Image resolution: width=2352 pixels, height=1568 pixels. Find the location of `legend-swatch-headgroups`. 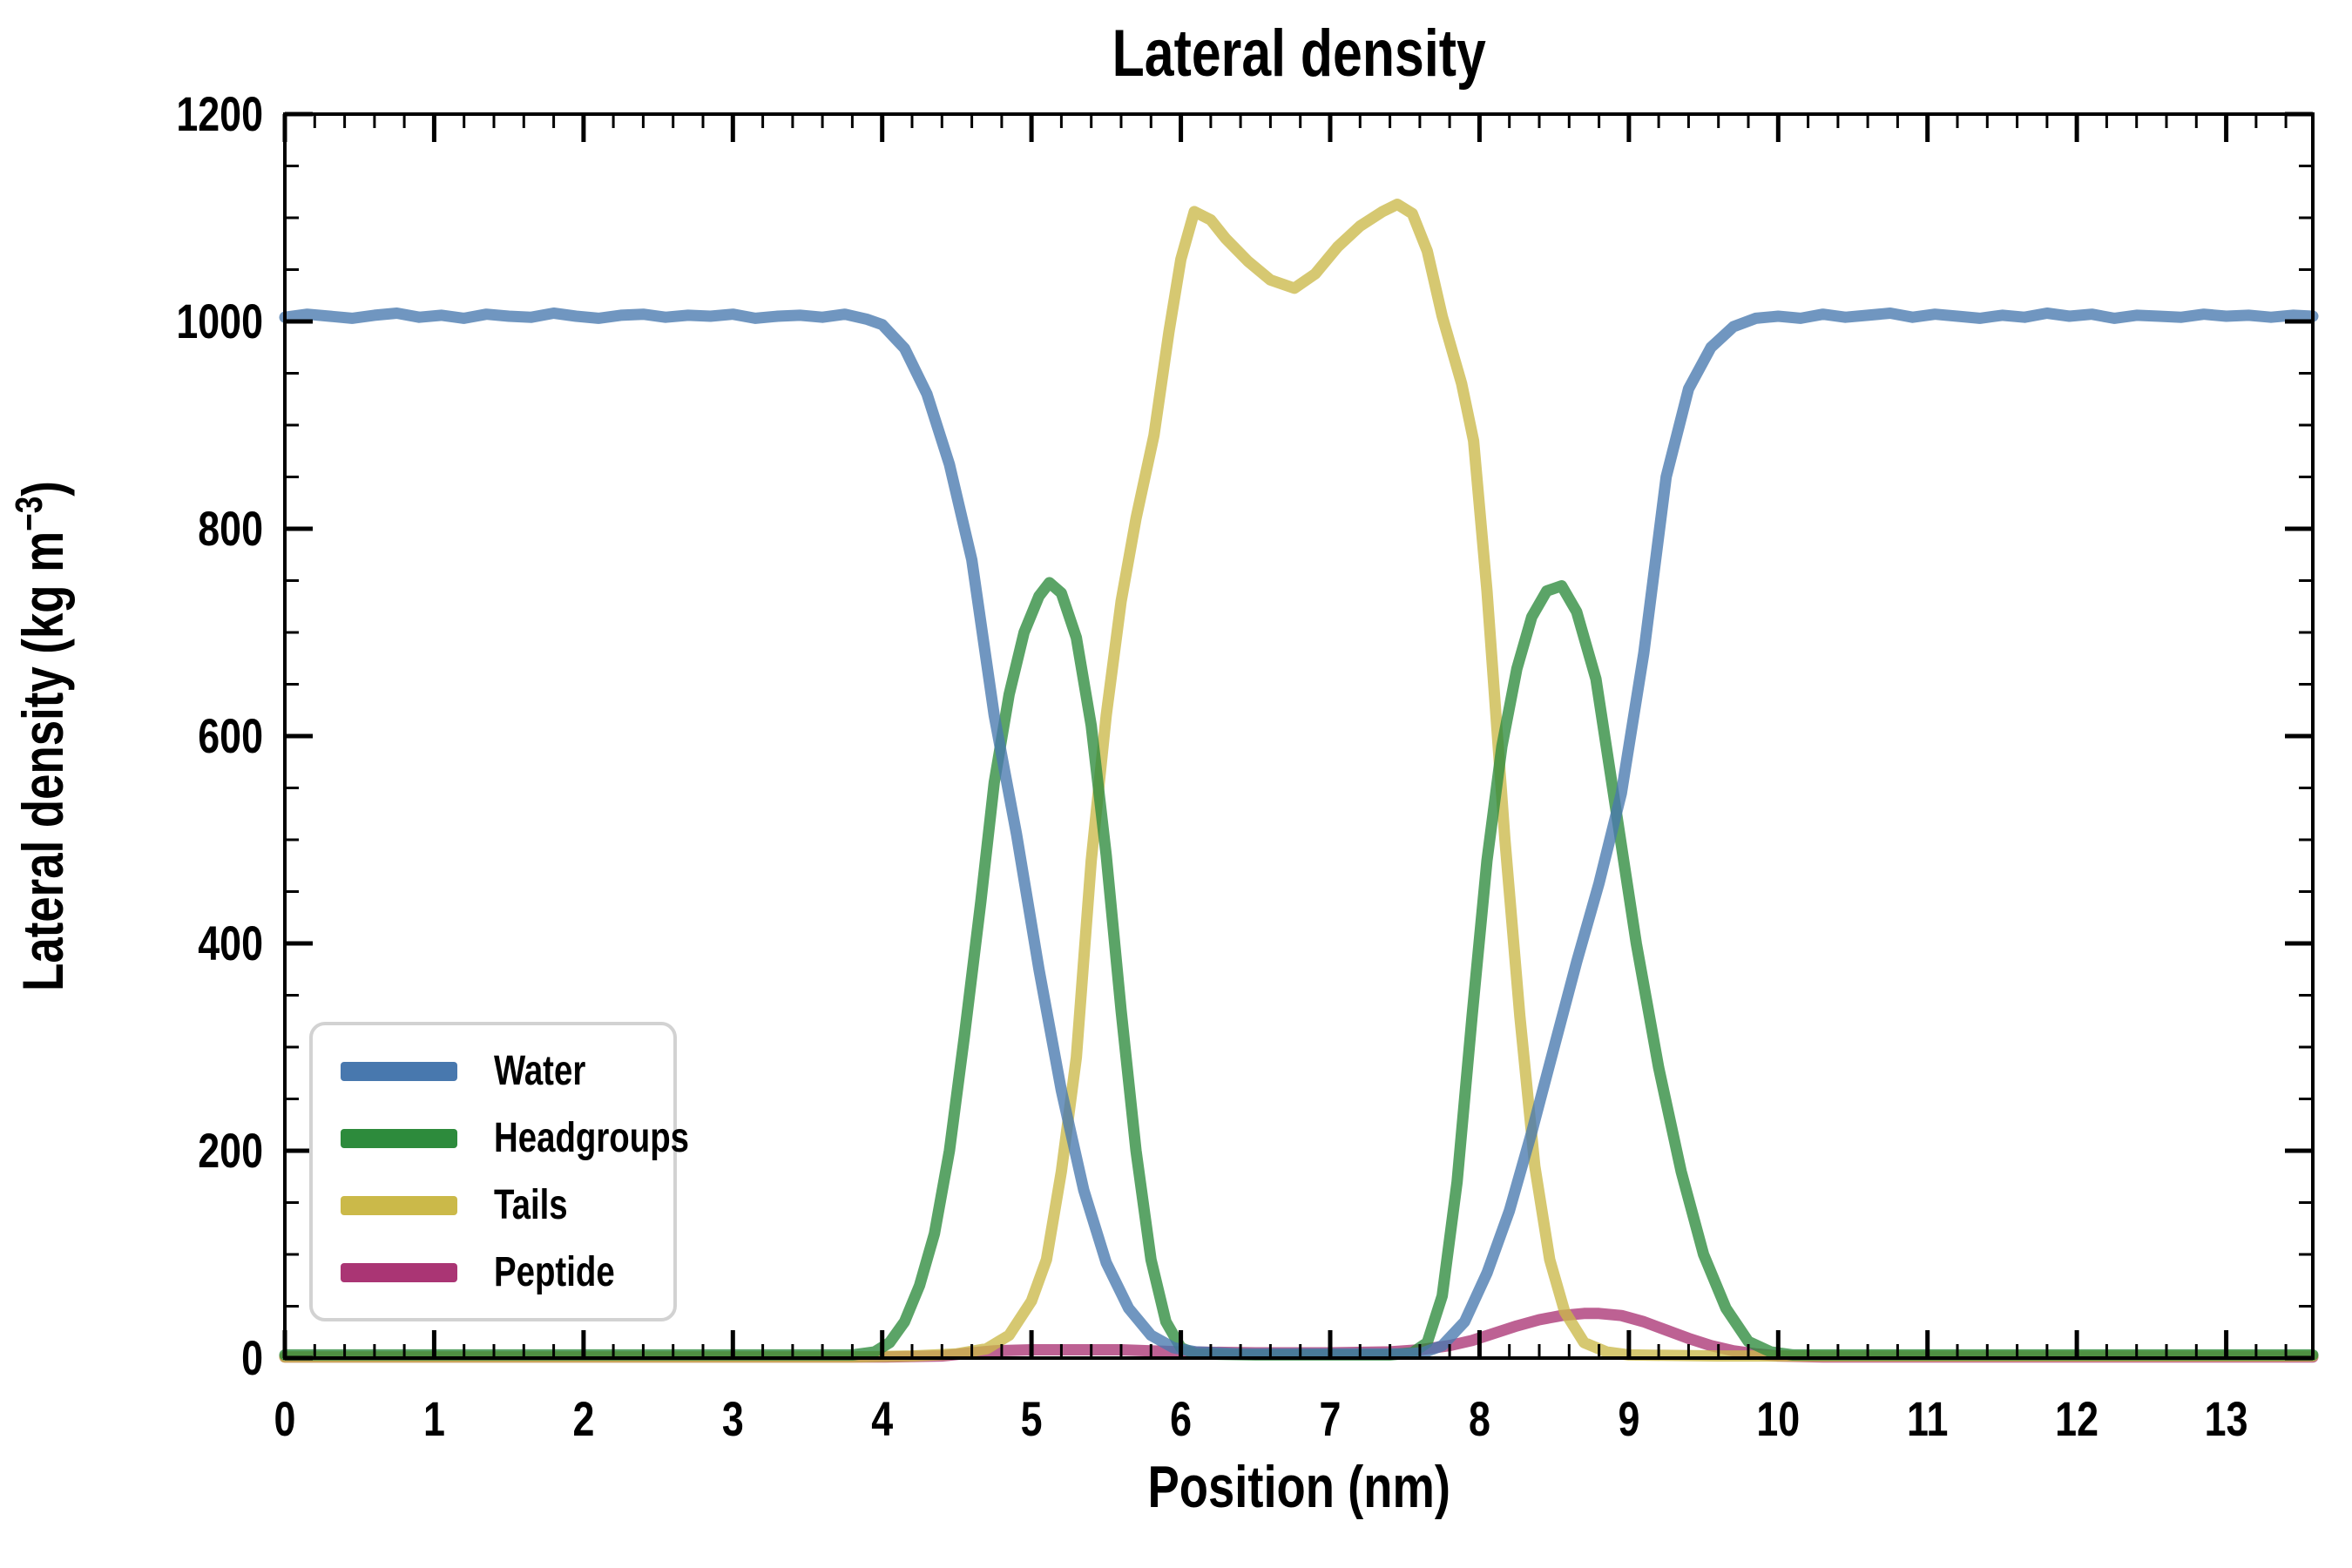

legend-swatch-headgroups is located at coordinates (399, 1138).